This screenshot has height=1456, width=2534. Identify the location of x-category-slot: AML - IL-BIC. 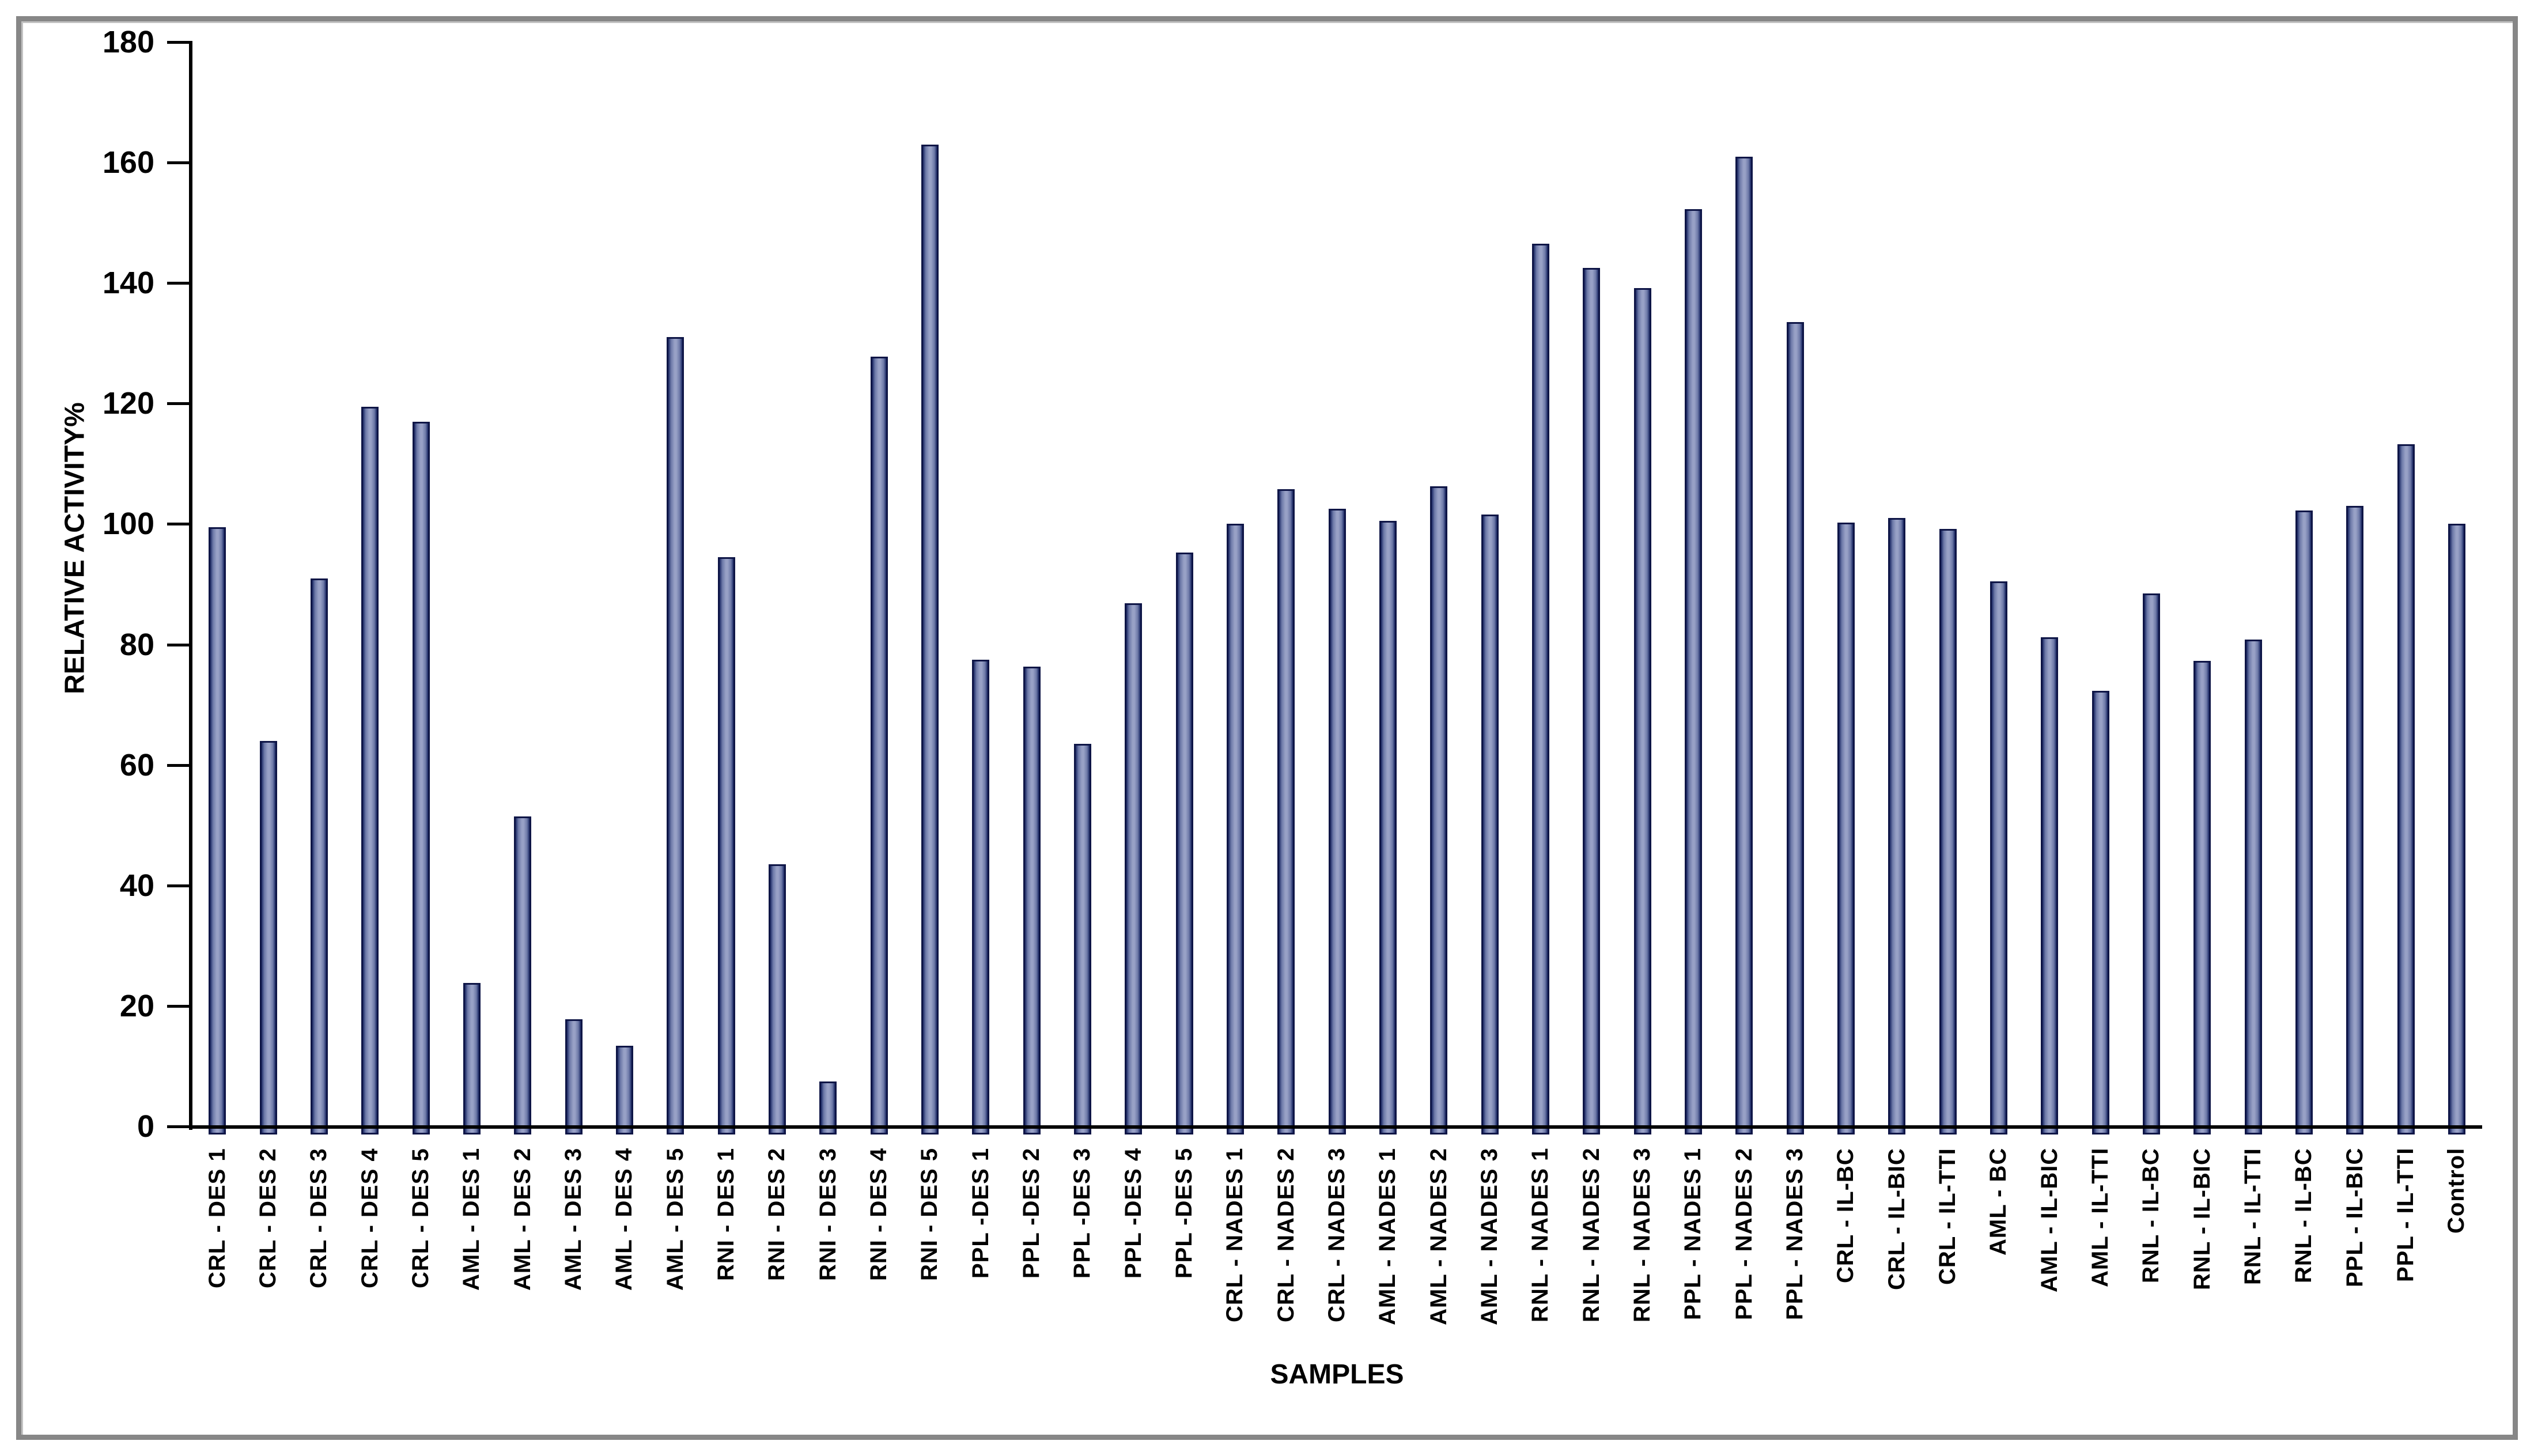
(2049, 1280).